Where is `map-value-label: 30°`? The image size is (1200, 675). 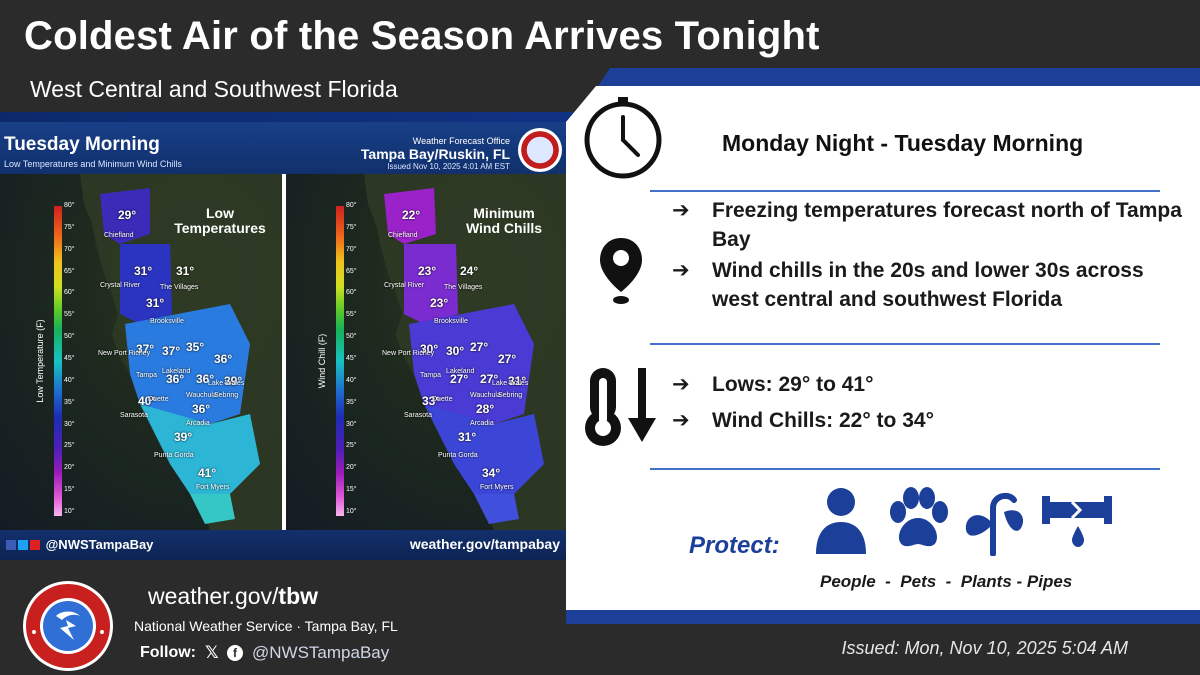
map-value-label: 30° is located at coordinates (455, 351).